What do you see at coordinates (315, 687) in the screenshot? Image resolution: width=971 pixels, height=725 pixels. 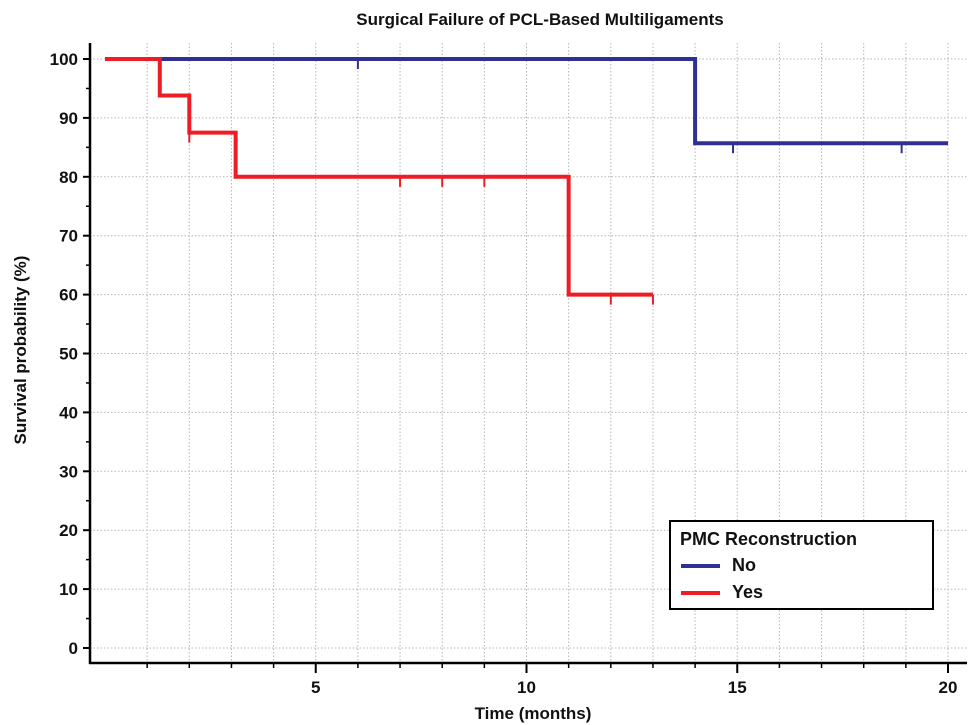 I see `x-tick-label: 5` at bounding box center [315, 687].